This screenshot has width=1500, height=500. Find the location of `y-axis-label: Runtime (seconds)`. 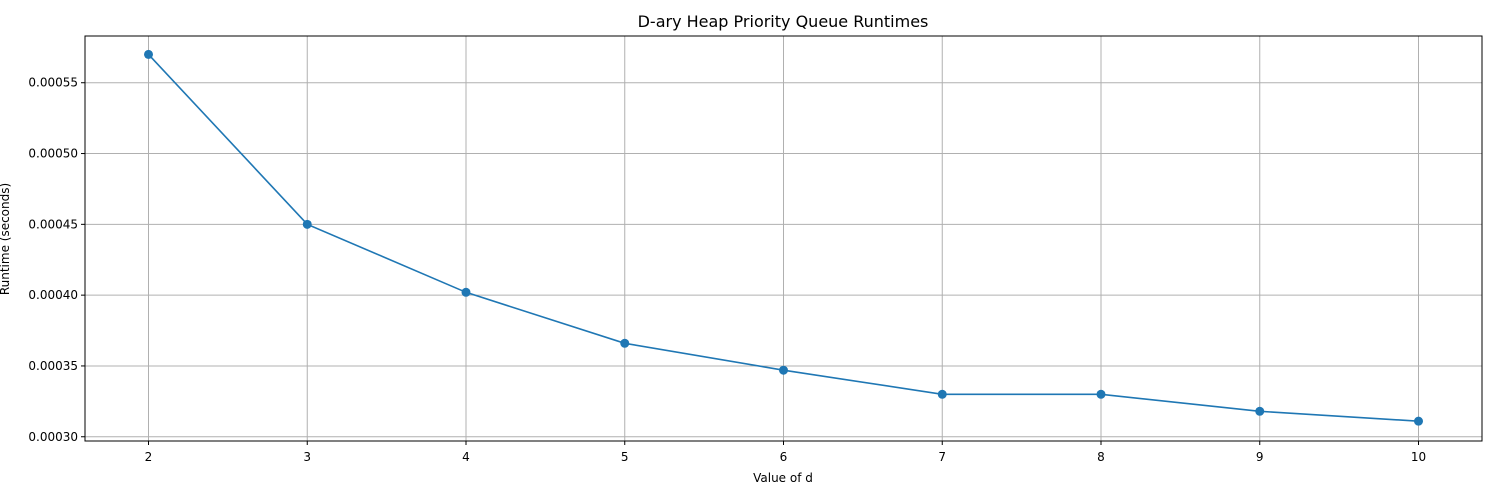

y-axis-label: Runtime (seconds) is located at coordinates (6, 239).